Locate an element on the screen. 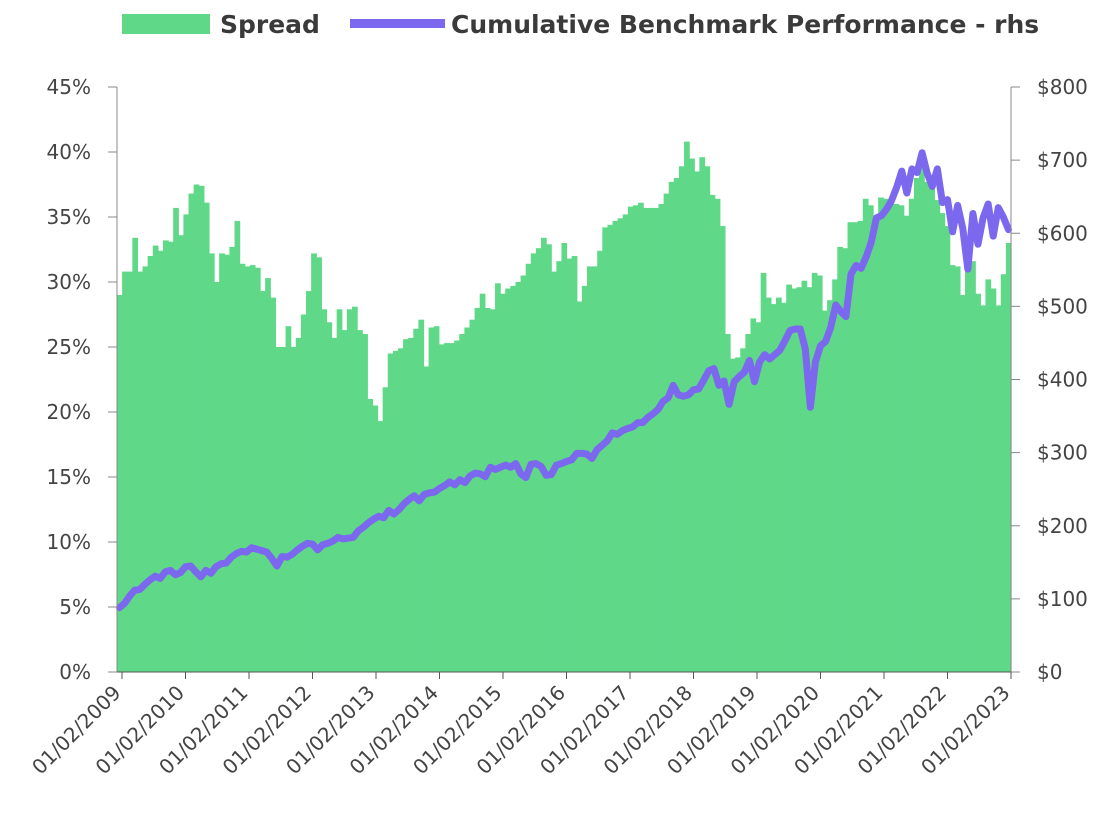 This screenshot has width=1103, height=829. right-y-tick-label: $100 is located at coordinates (1062, 599).